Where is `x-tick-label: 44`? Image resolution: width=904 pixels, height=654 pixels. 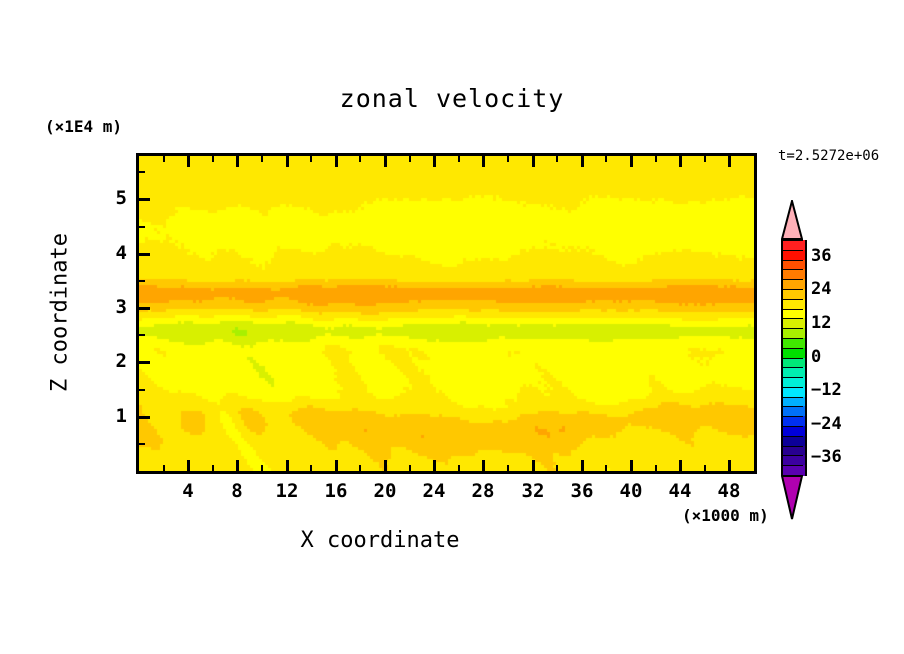
x-tick-label: 44 is located at coordinates (680, 491).